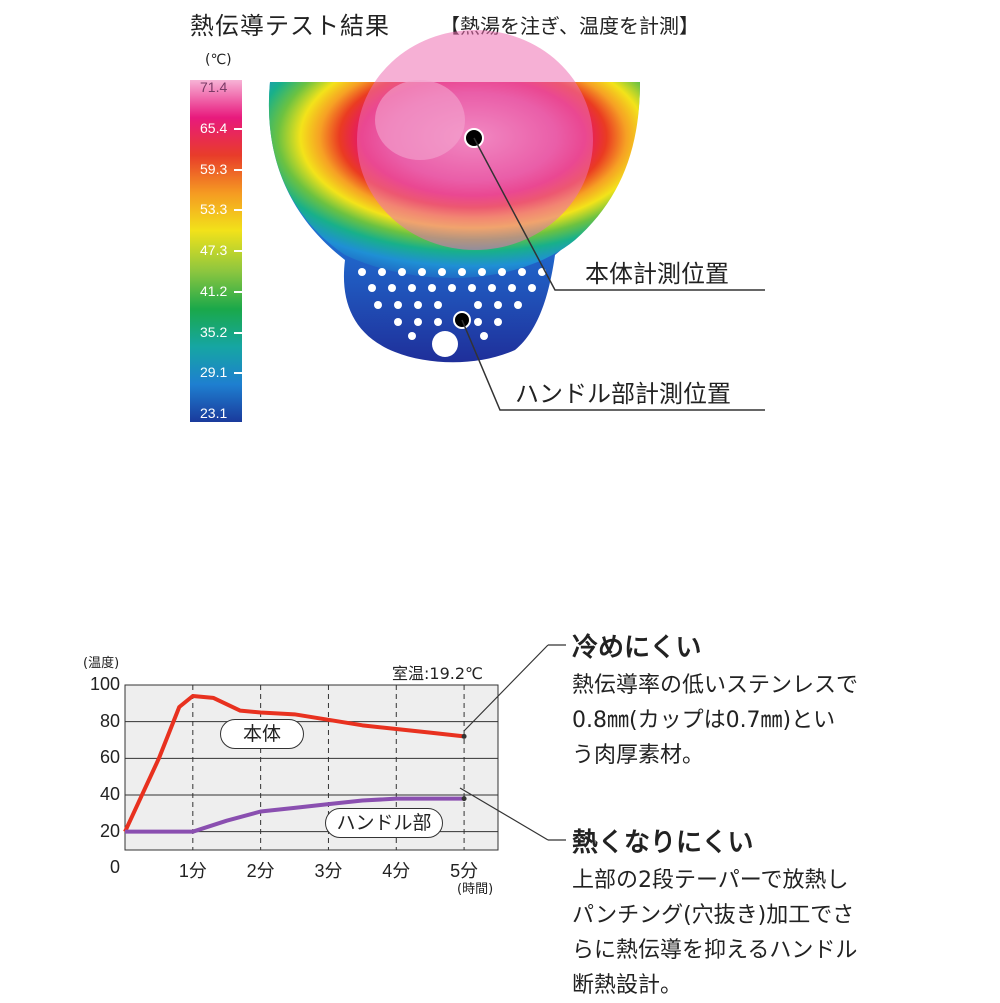 Image resolution: width=1000 pixels, height=1003 pixels. What do you see at coordinates (504, 814) in the screenshot?
I see `leader-line-handle` at bounding box center [504, 814].